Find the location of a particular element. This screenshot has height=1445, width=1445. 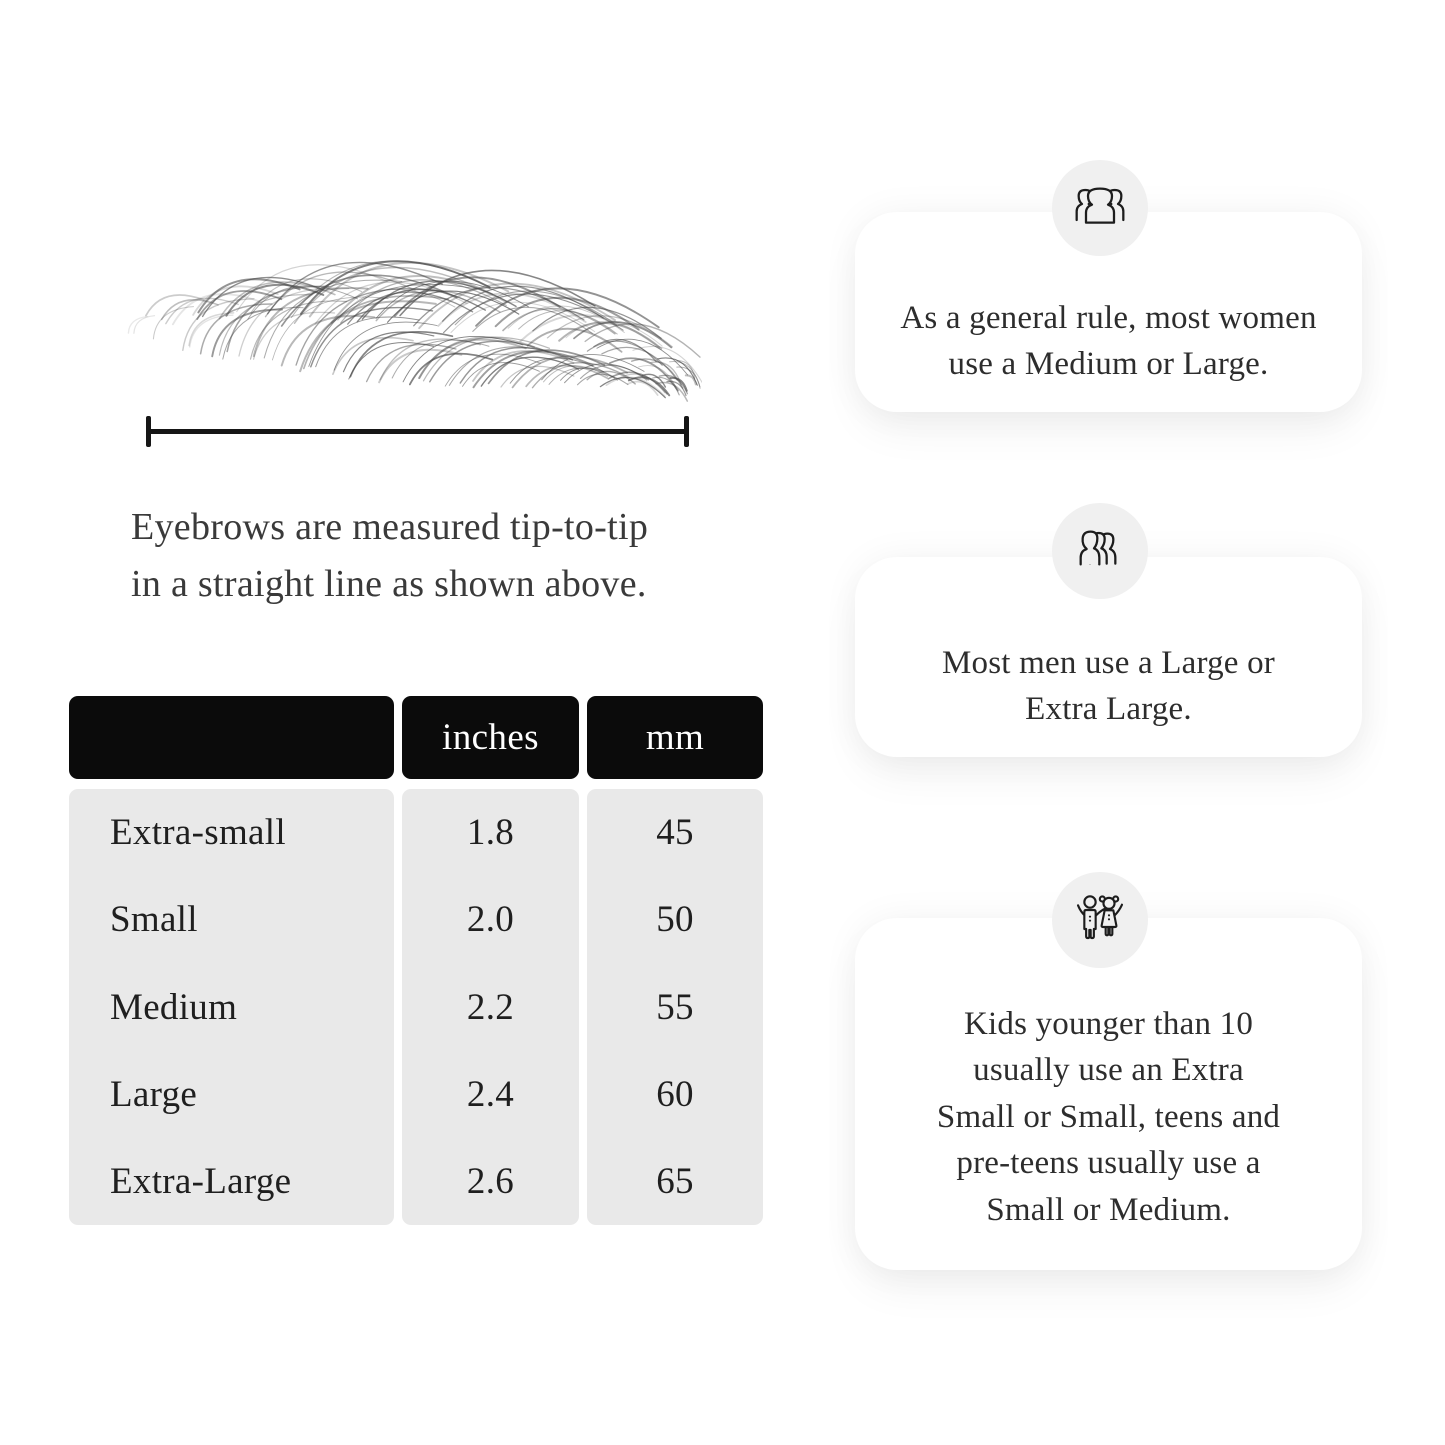

size-label-cell: Extra-small is located at coordinates (198, 833).